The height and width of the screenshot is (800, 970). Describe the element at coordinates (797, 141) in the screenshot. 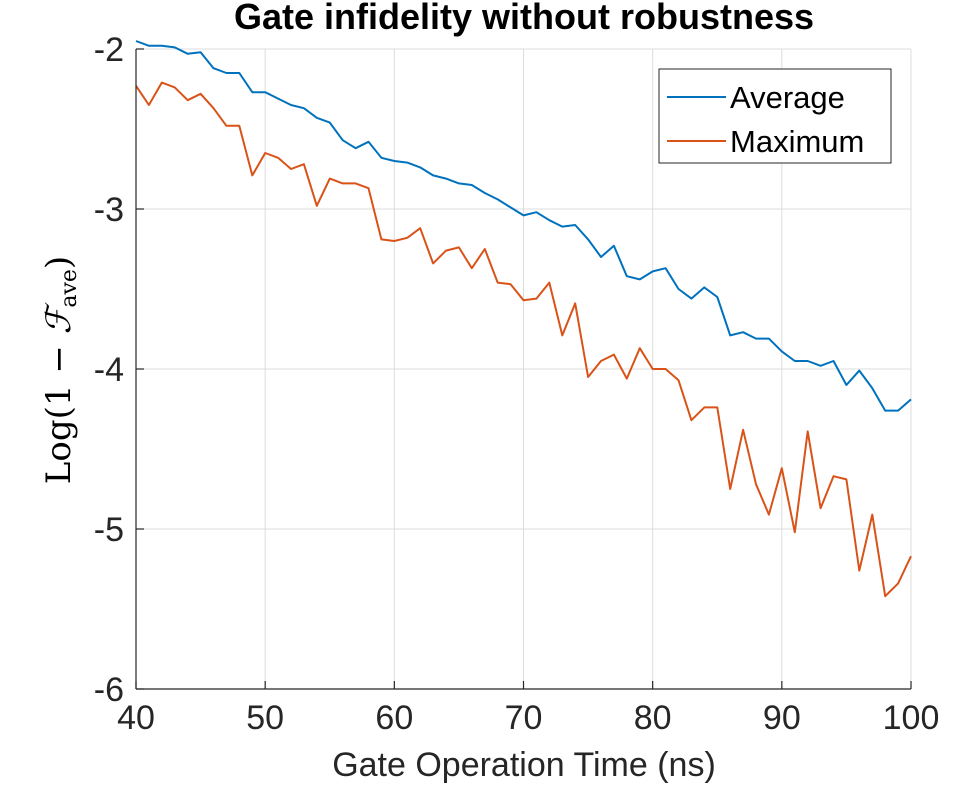

I see `legend-label-maximum: Maximum` at that location.